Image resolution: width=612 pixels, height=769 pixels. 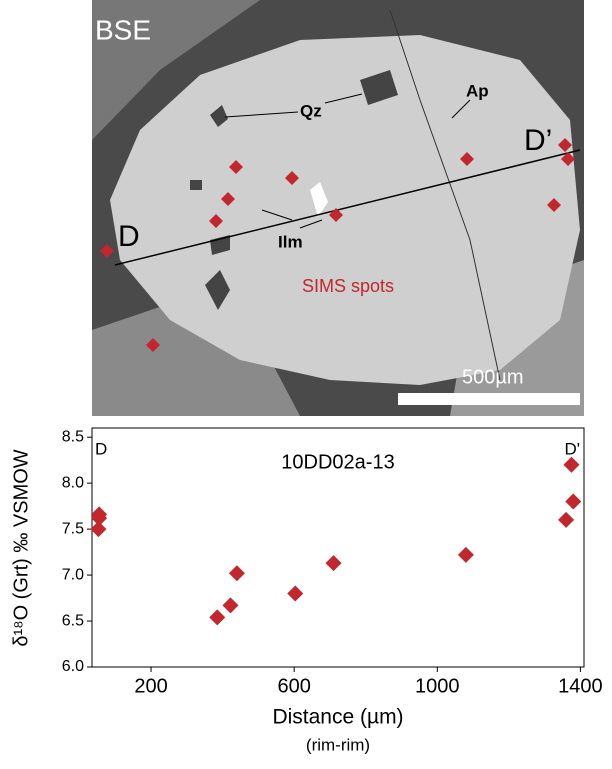 I want to click on annotation-right: D', so click(x=572, y=448).